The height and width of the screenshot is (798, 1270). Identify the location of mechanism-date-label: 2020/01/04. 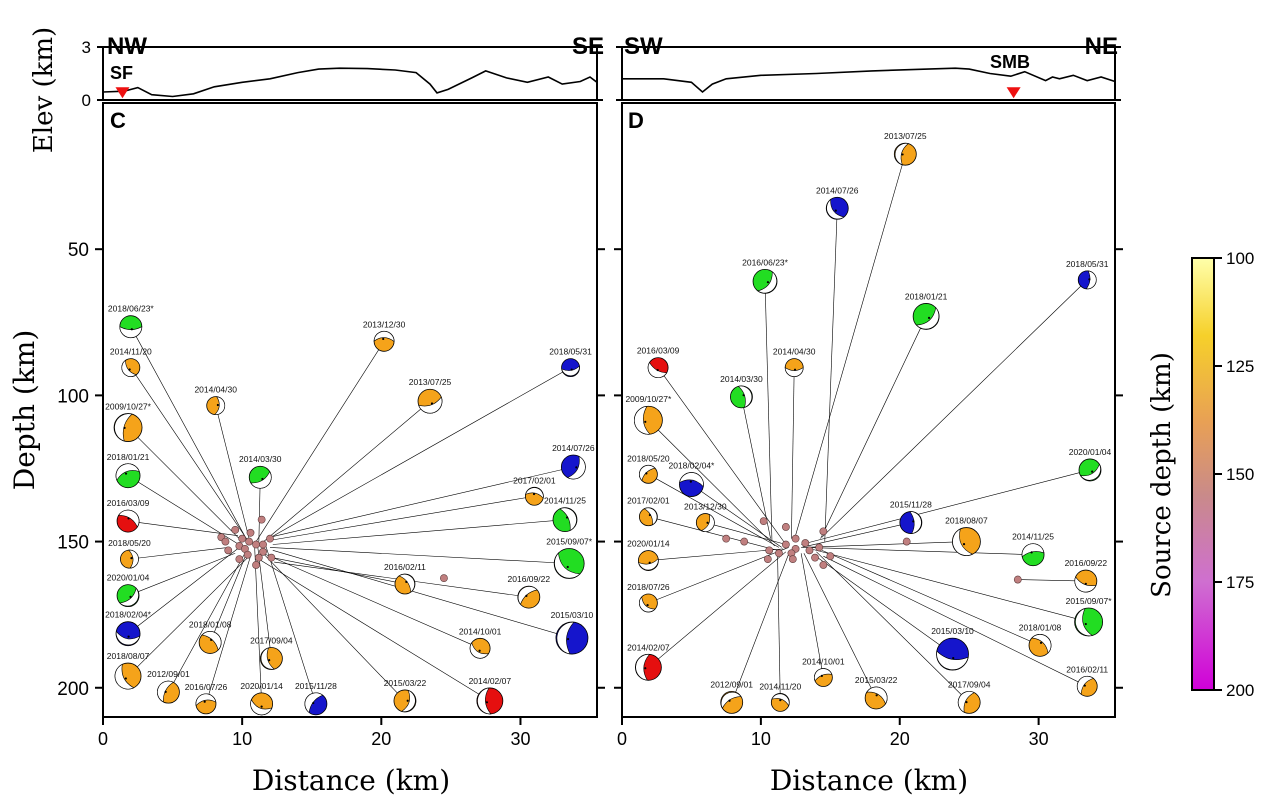
(1090, 452).